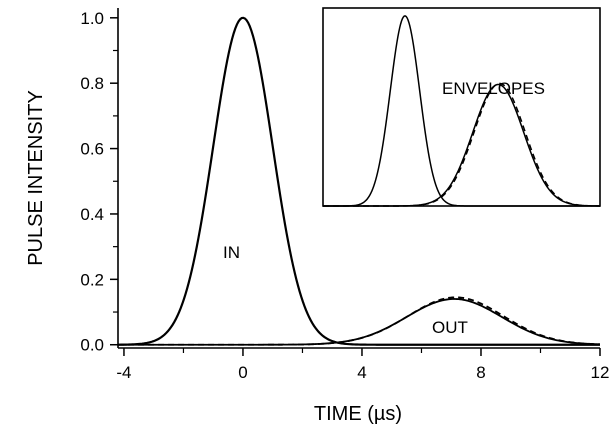  What do you see at coordinates (92, 345) in the screenshot?
I see `y-tick-label: 0.0` at bounding box center [92, 345].